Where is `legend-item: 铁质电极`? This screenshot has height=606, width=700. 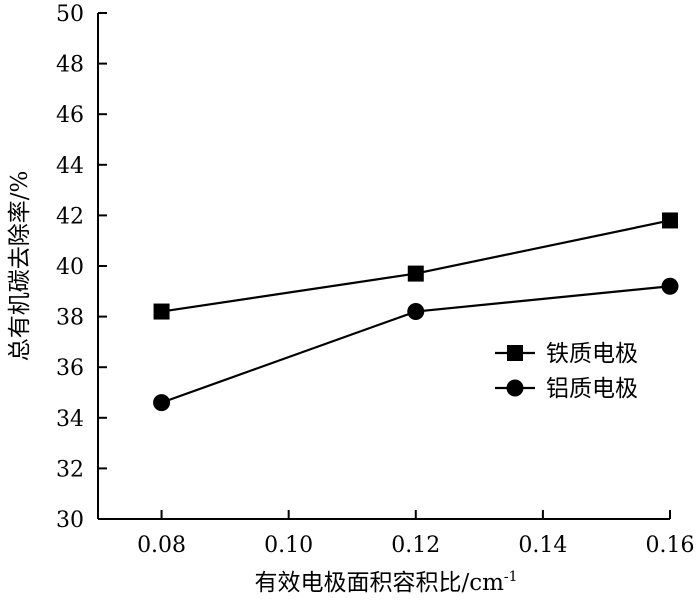 legend-item: 铁质电极 is located at coordinates (566, 354).